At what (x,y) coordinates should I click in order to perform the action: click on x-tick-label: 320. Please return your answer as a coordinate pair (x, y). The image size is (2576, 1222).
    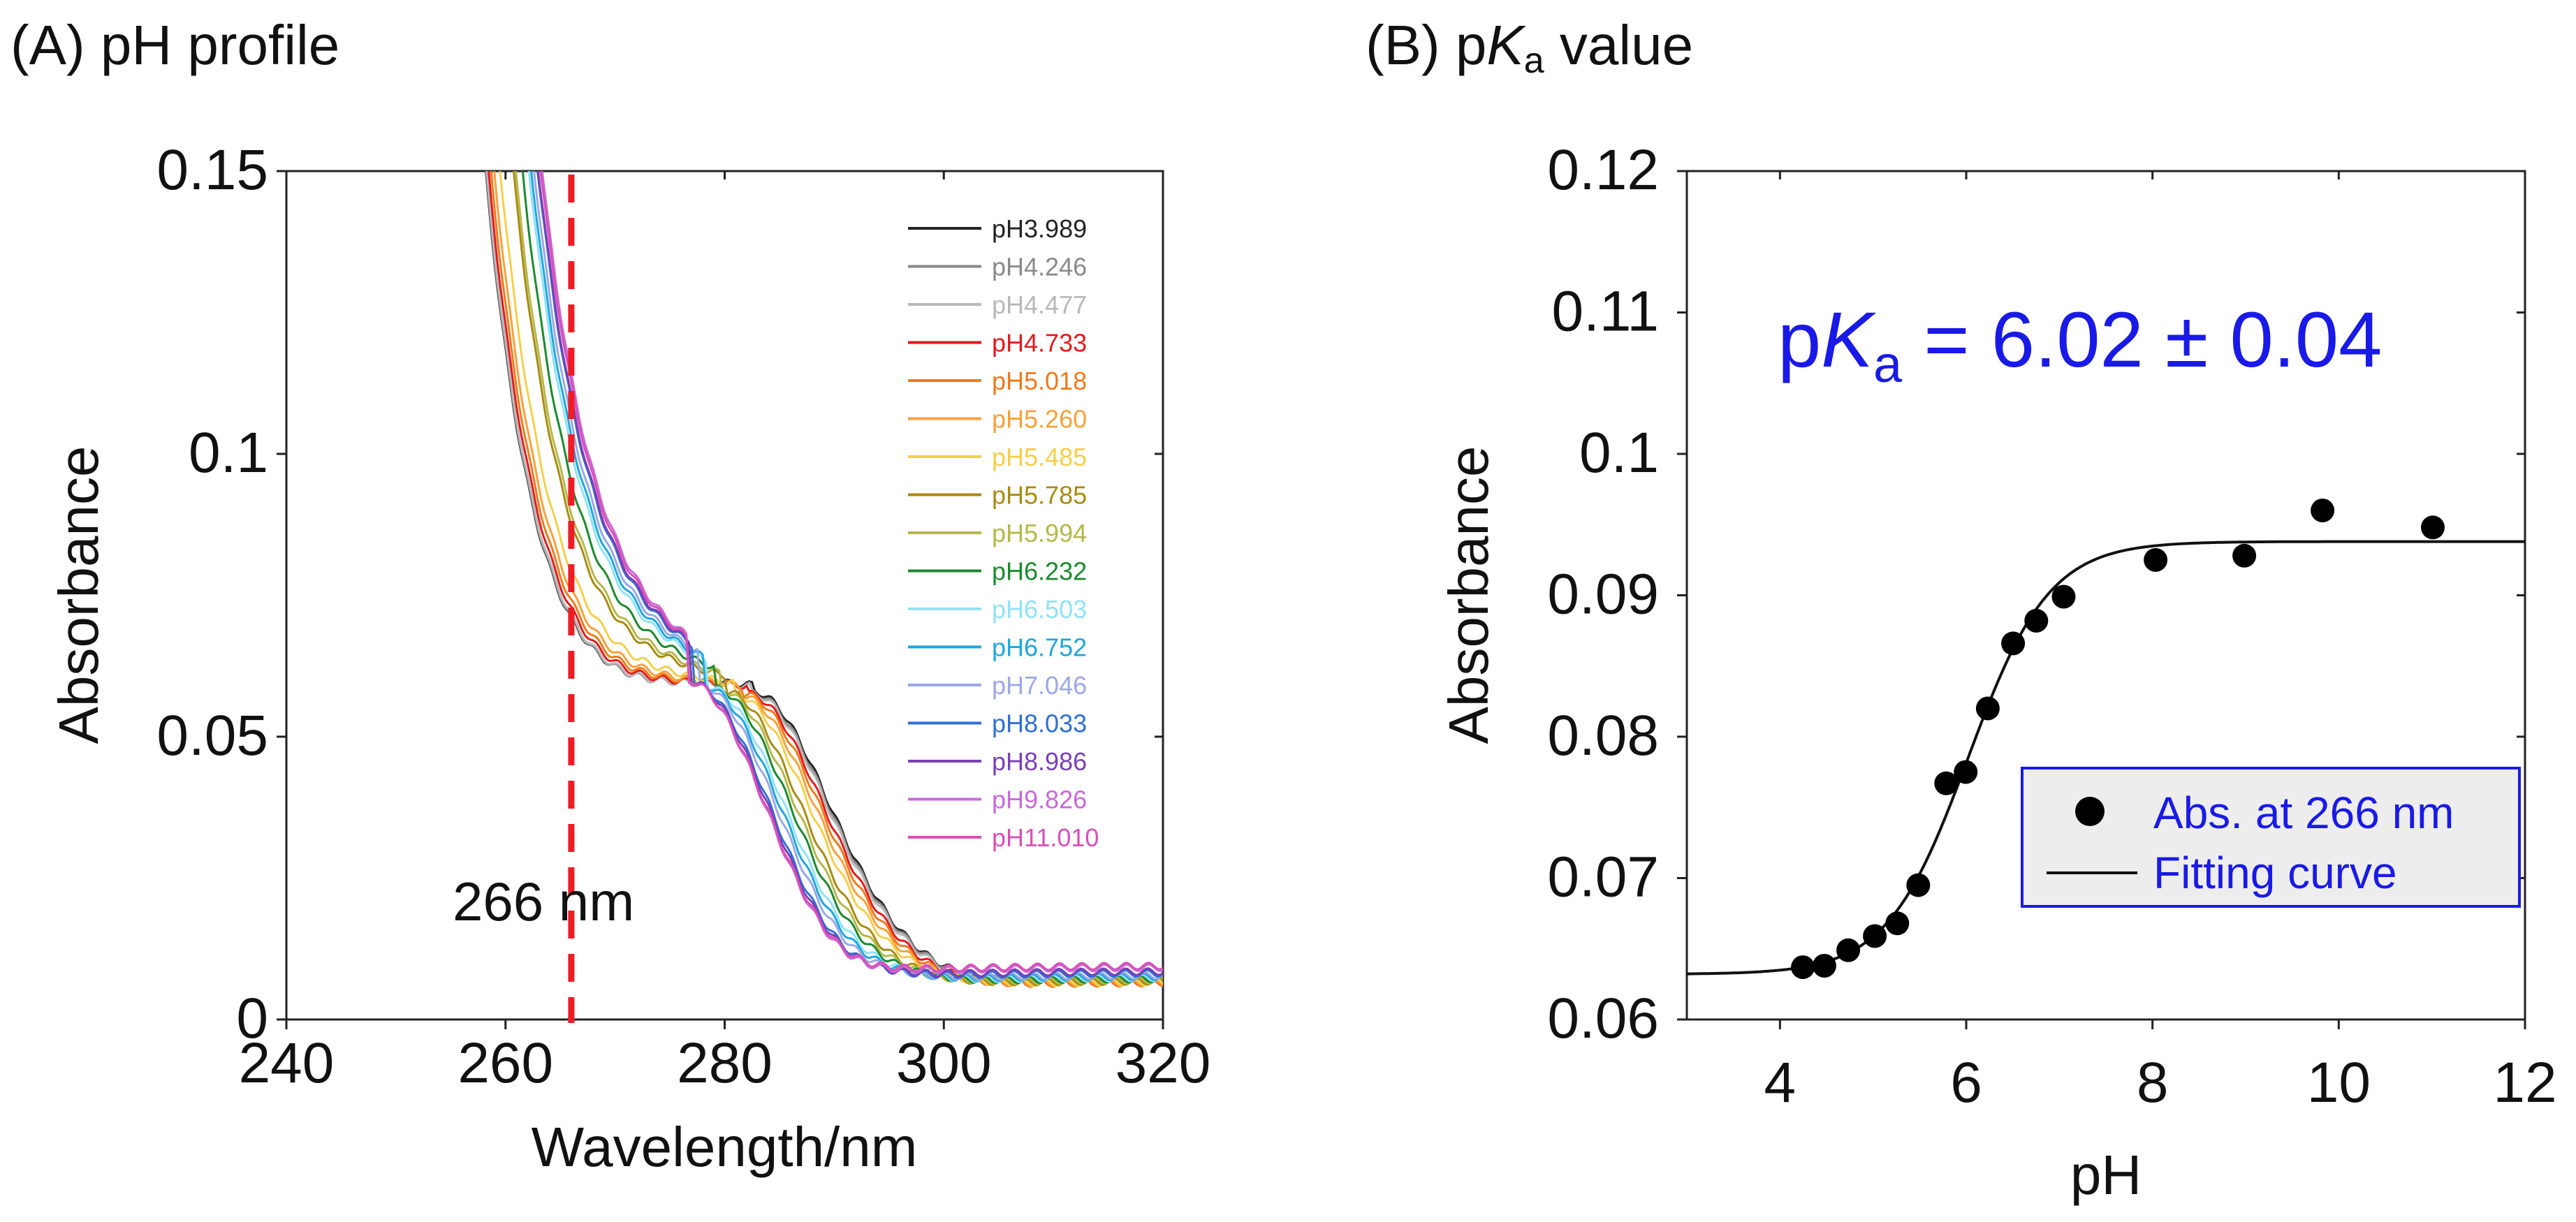
    Looking at the image, I should click on (1163, 1063).